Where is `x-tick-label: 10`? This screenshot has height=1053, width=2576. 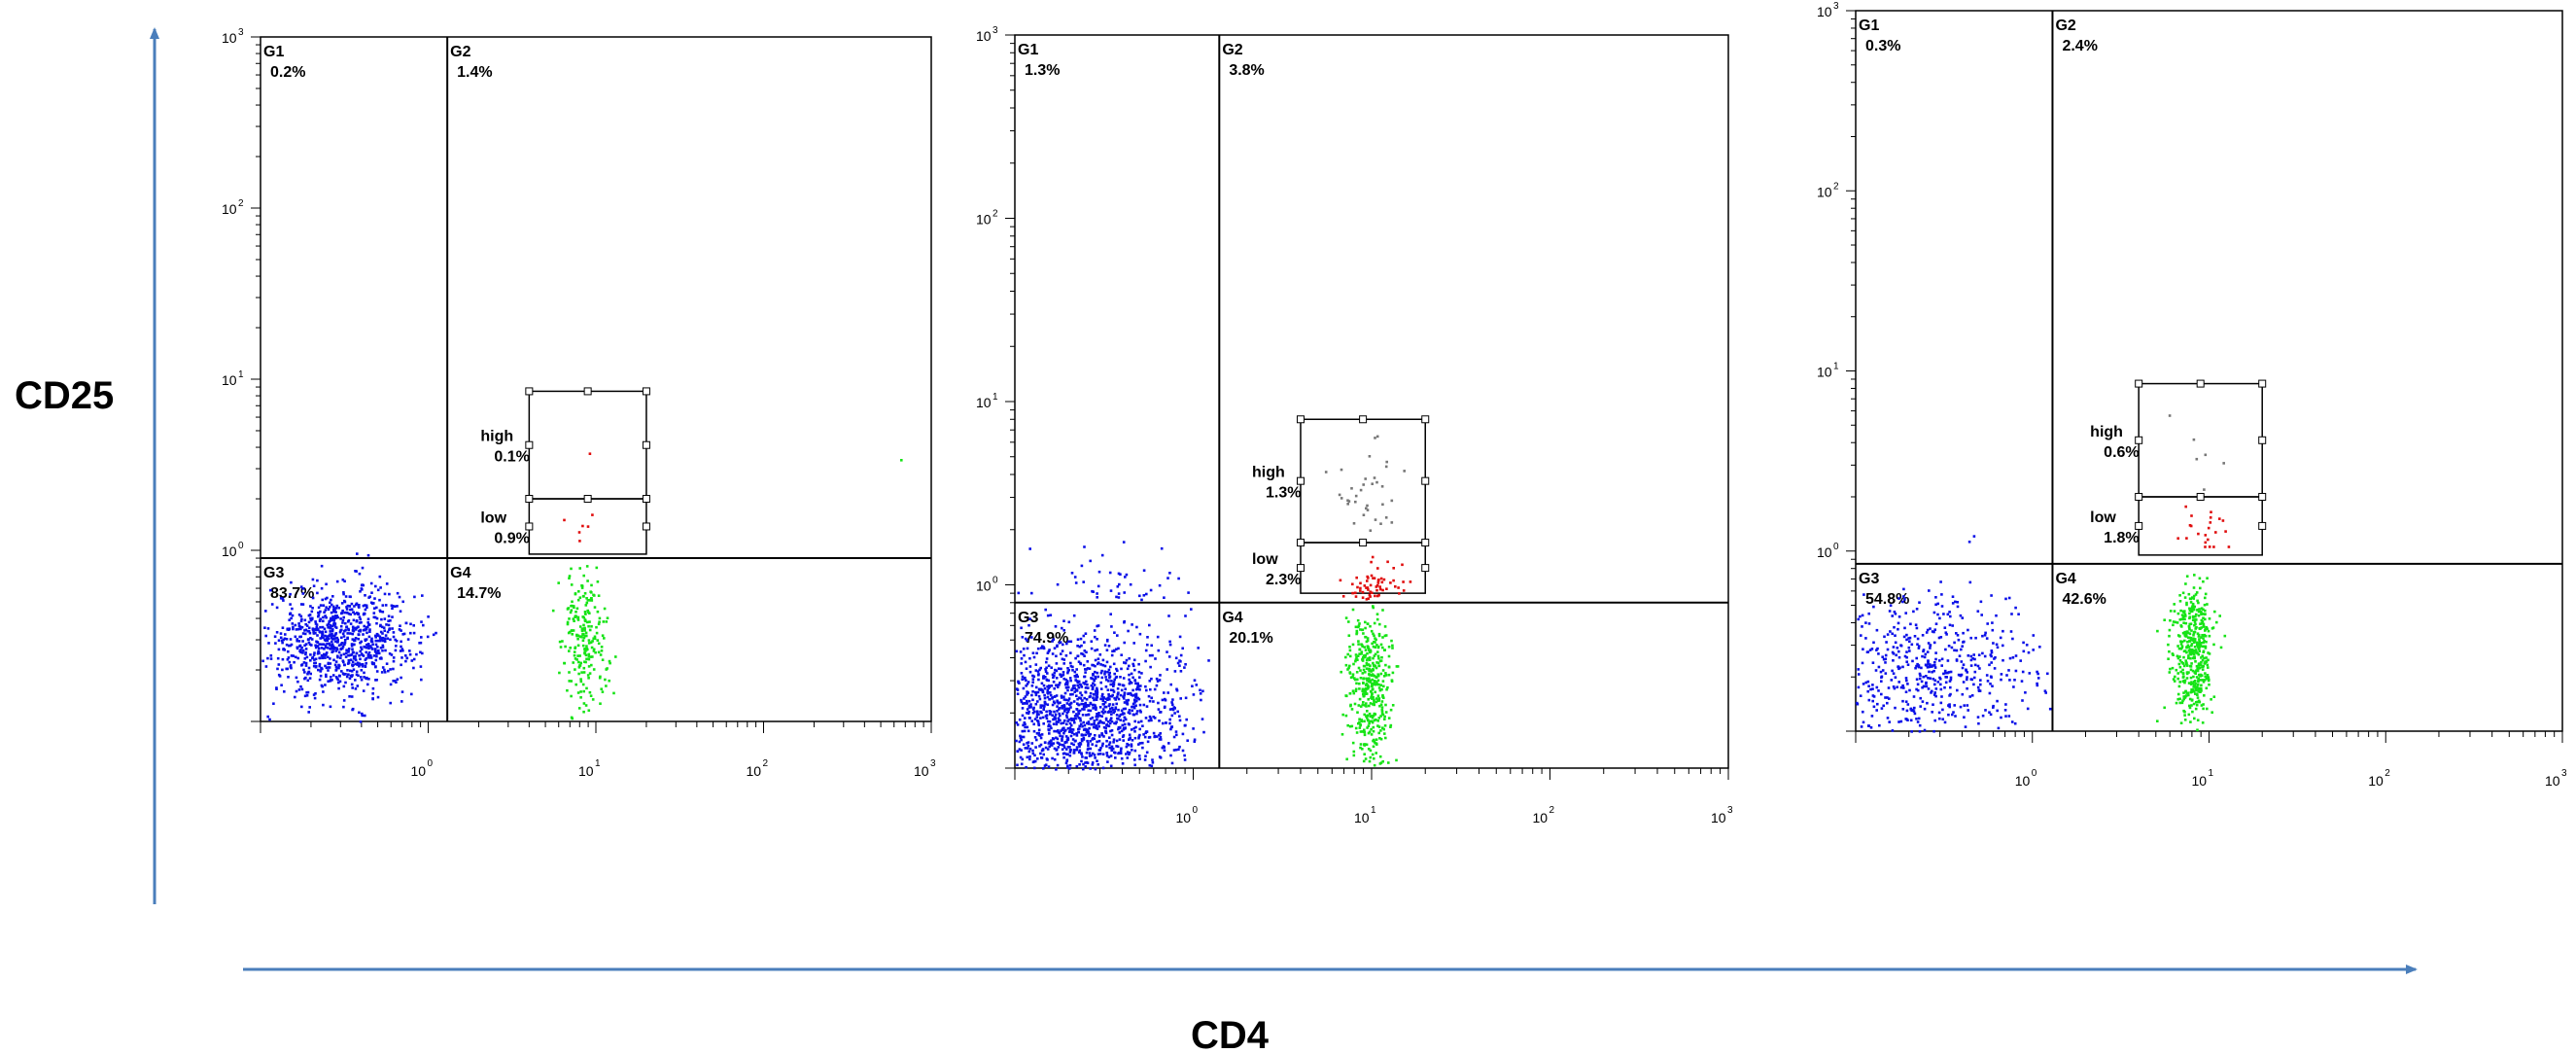
x-tick-label: 10 is located at coordinates (2023, 781).